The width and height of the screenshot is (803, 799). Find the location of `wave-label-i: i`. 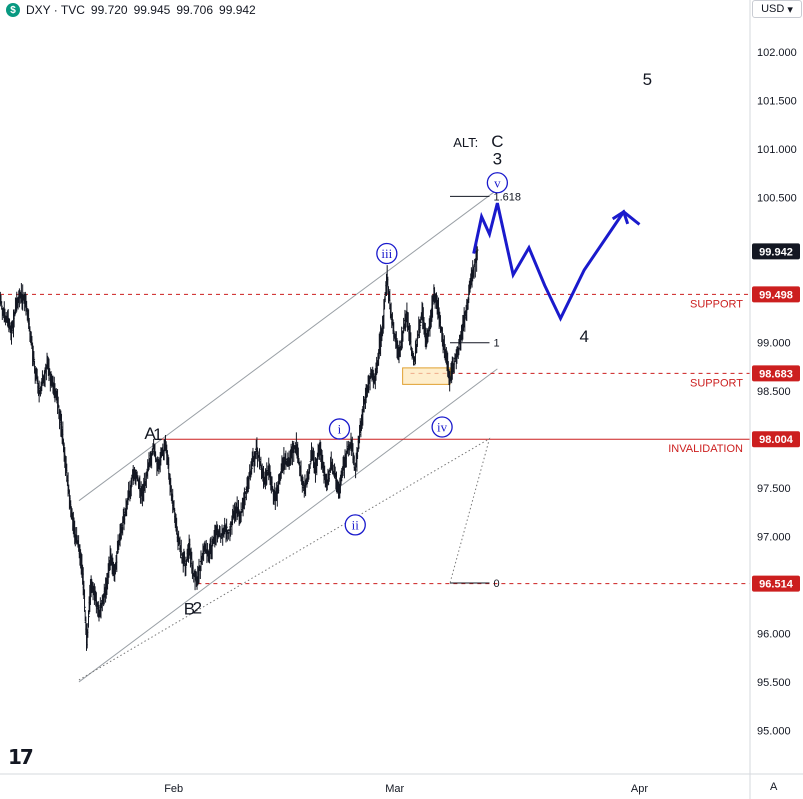

wave-label-i: i is located at coordinates (340, 428).